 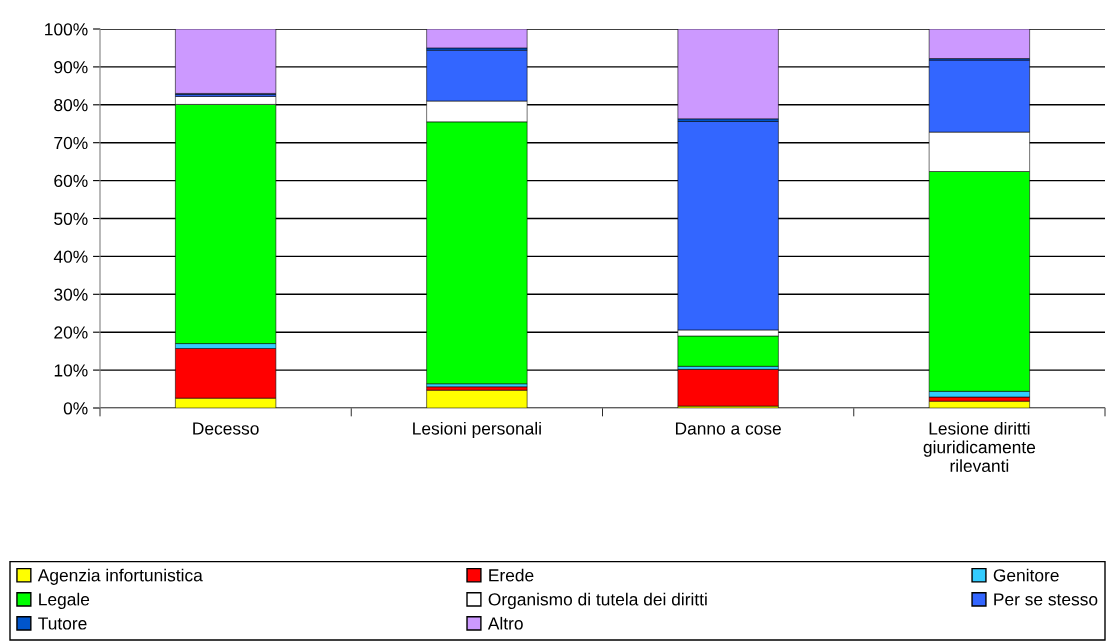 I want to click on y-tick-label: 20%, so click(x=71, y=332).